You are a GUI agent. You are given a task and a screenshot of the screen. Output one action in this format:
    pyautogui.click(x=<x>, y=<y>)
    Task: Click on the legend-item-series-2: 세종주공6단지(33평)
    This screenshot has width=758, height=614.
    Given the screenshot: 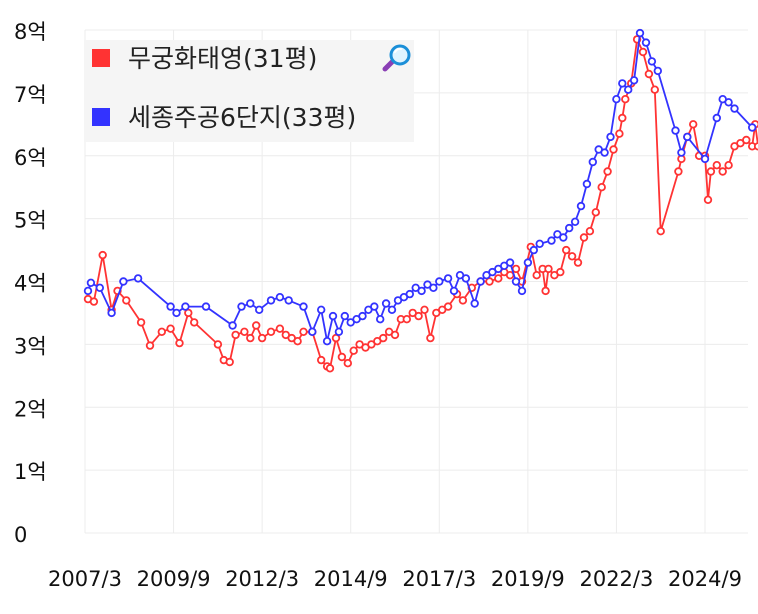 What is the action you would take?
    pyautogui.click(x=224, y=117)
    